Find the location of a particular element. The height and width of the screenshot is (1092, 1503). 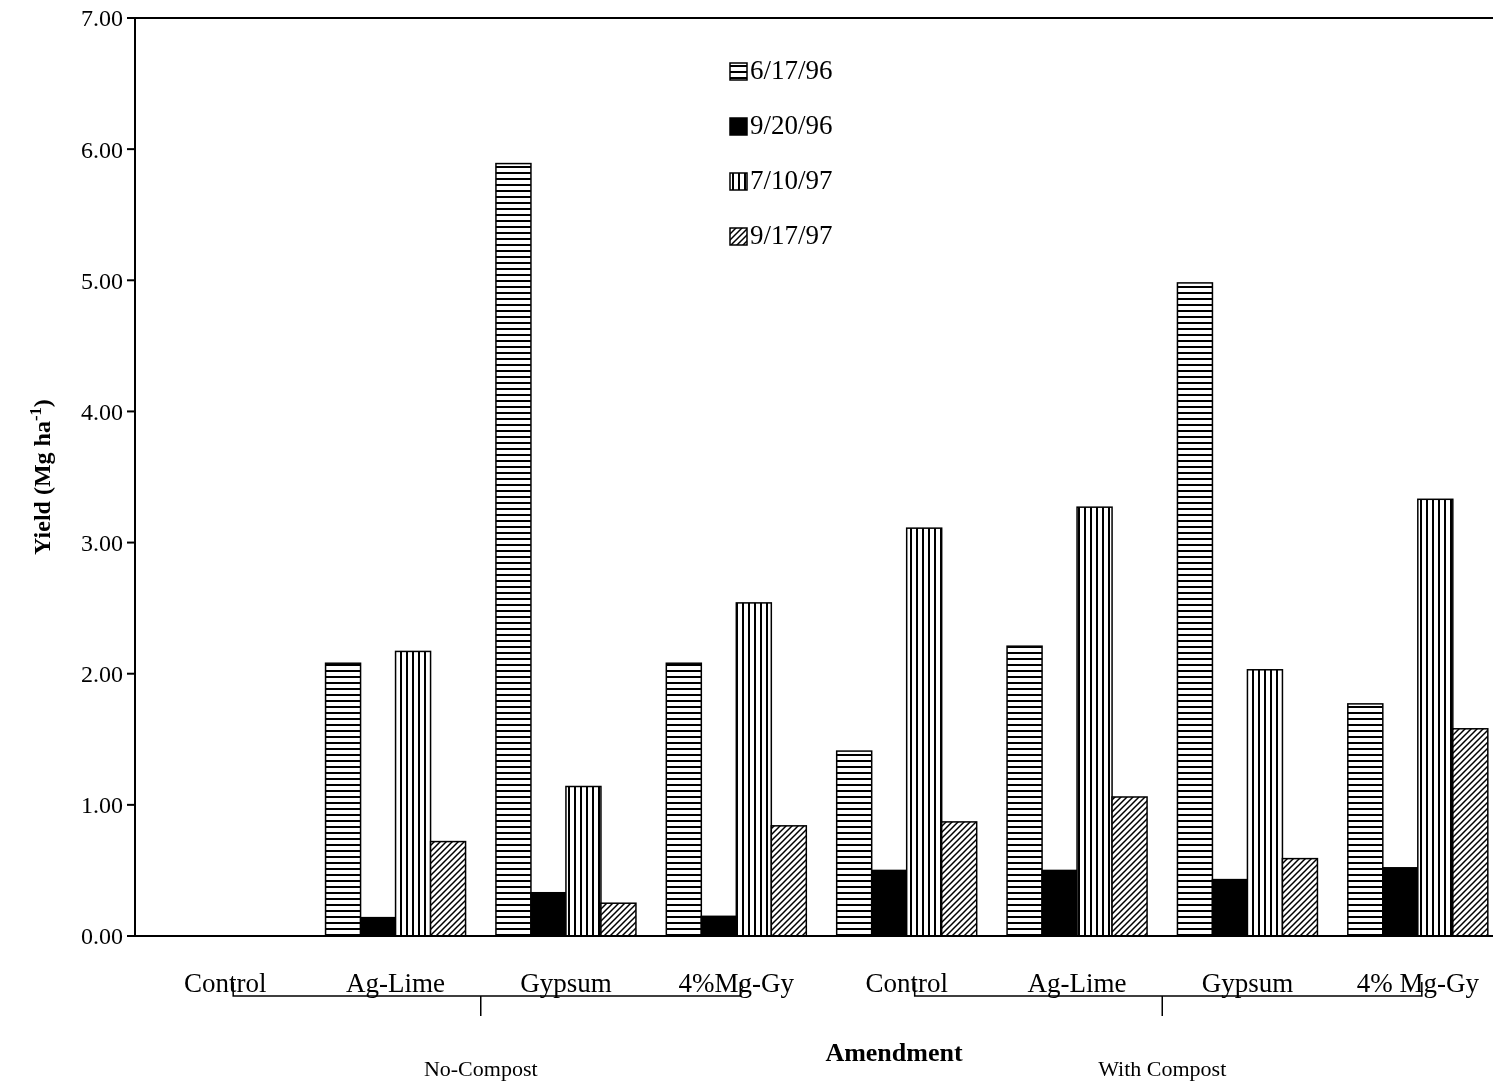

y-tick-label: 3.00 is located at coordinates (102, 542).